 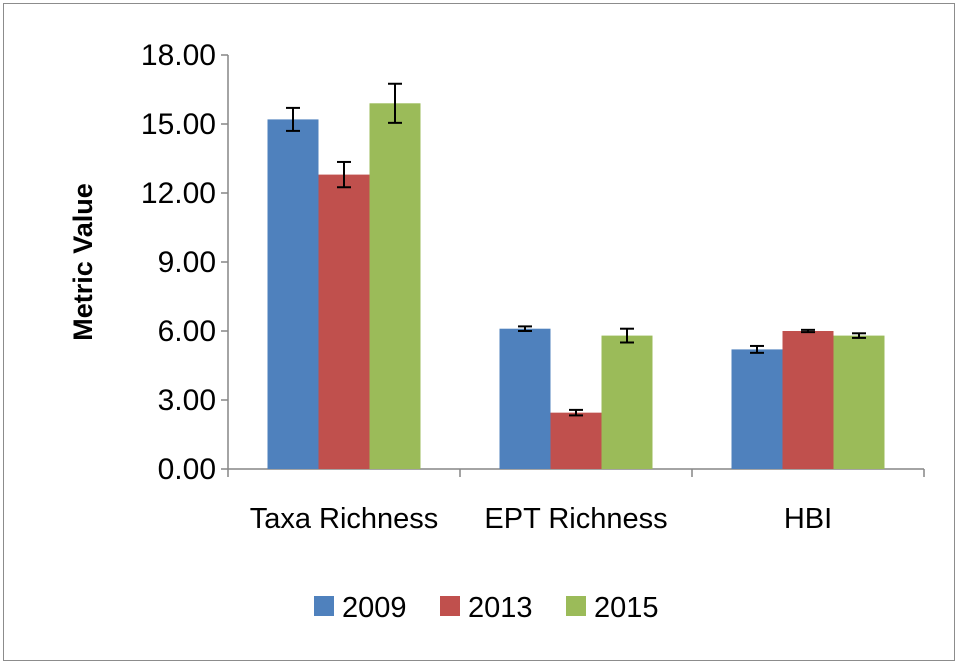 I want to click on x-category-label: EPT Richness, so click(x=575, y=519).